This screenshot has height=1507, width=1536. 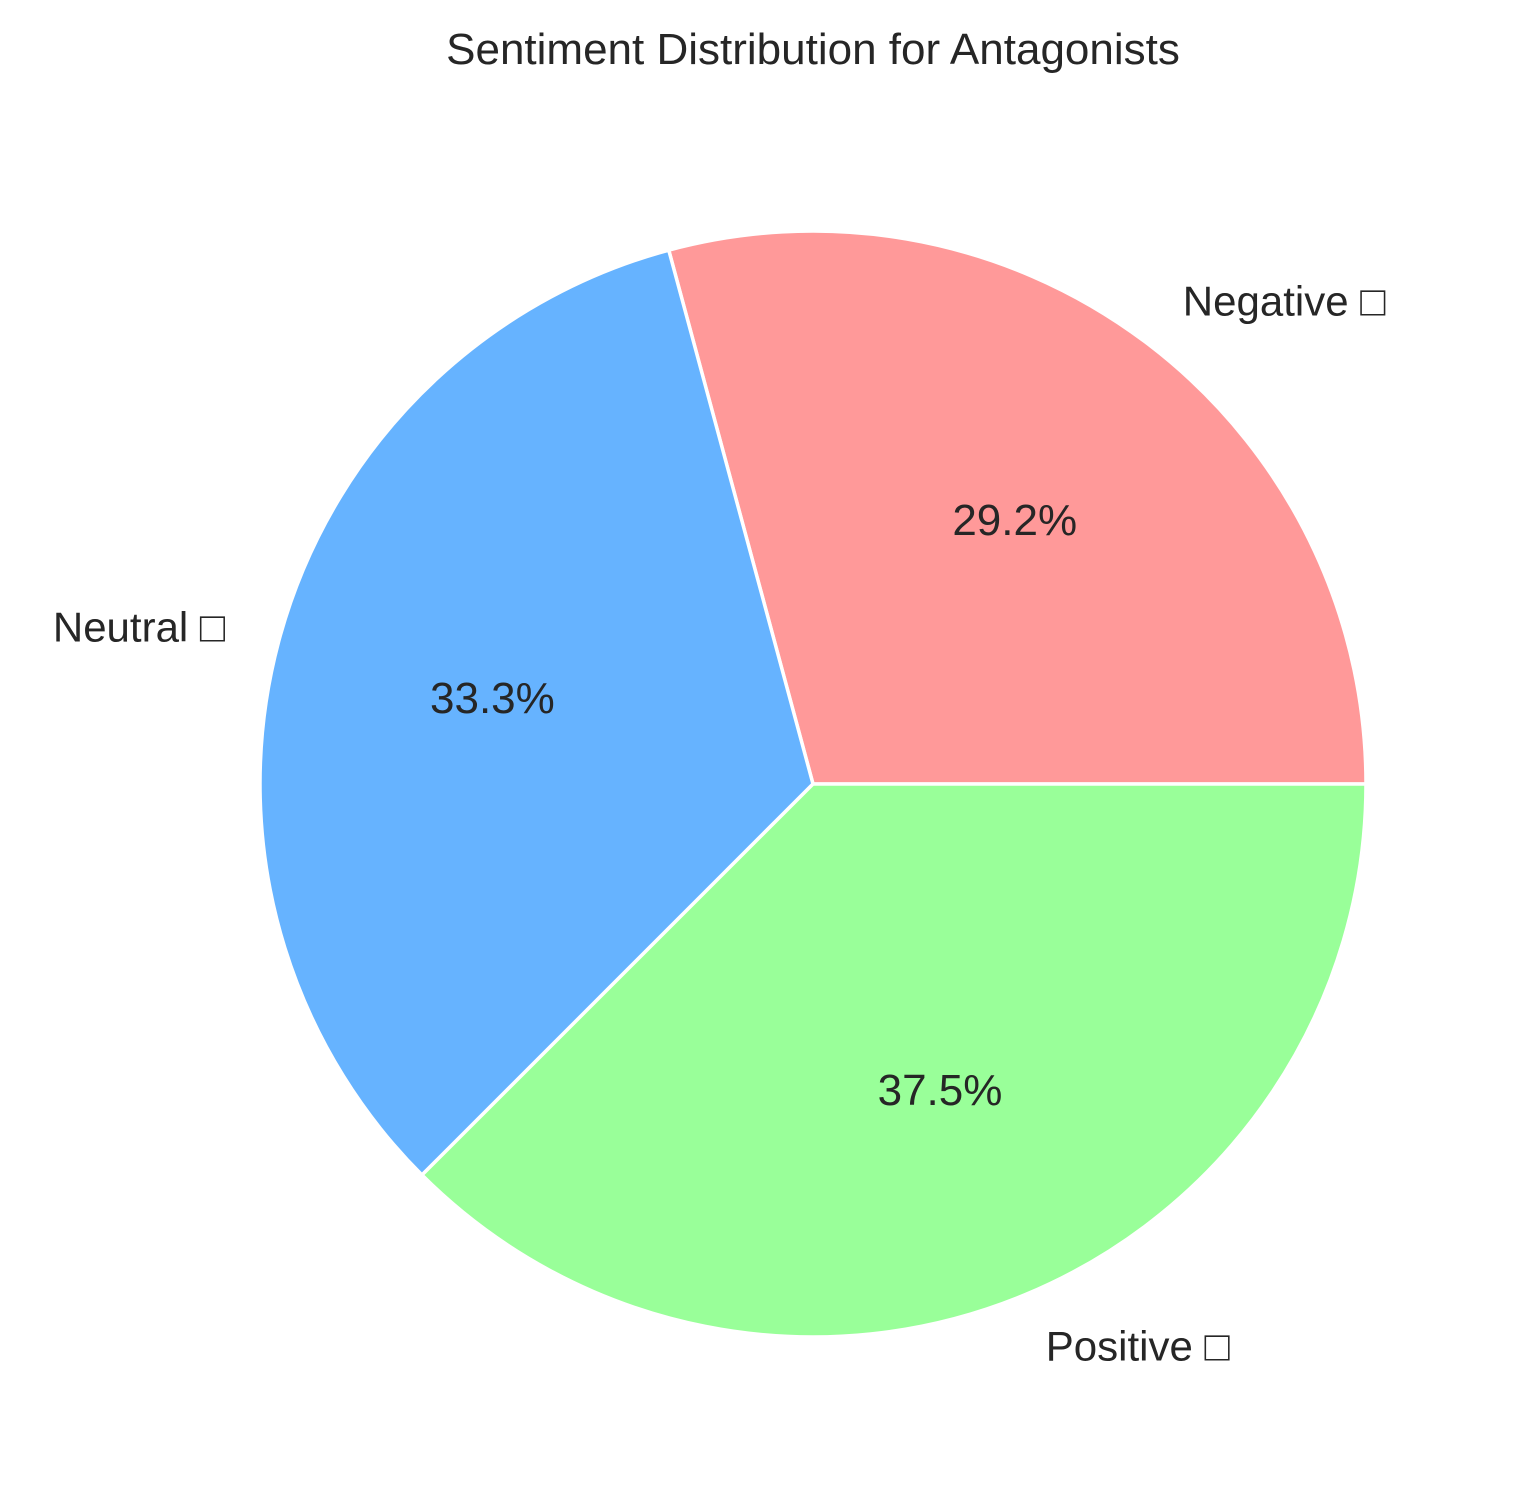 What do you see at coordinates (1138, 1346) in the screenshot?
I see `slice-label-positive: Positive □` at bounding box center [1138, 1346].